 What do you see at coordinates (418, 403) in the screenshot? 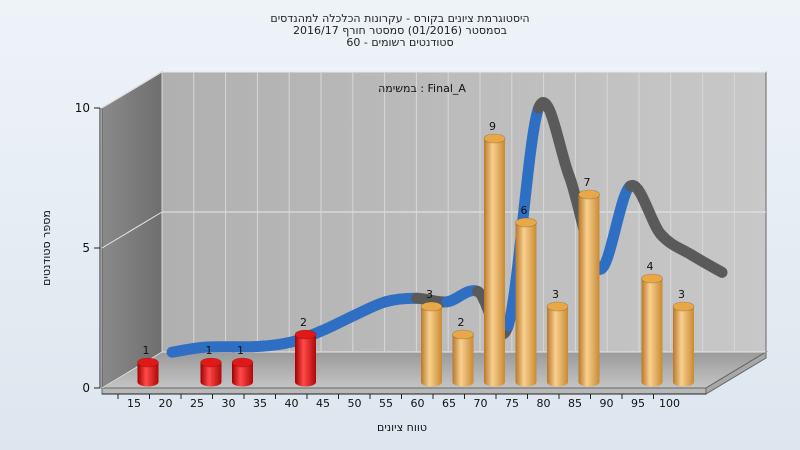
I see `x-tick-label: 60` at bounding box center [418, 403].